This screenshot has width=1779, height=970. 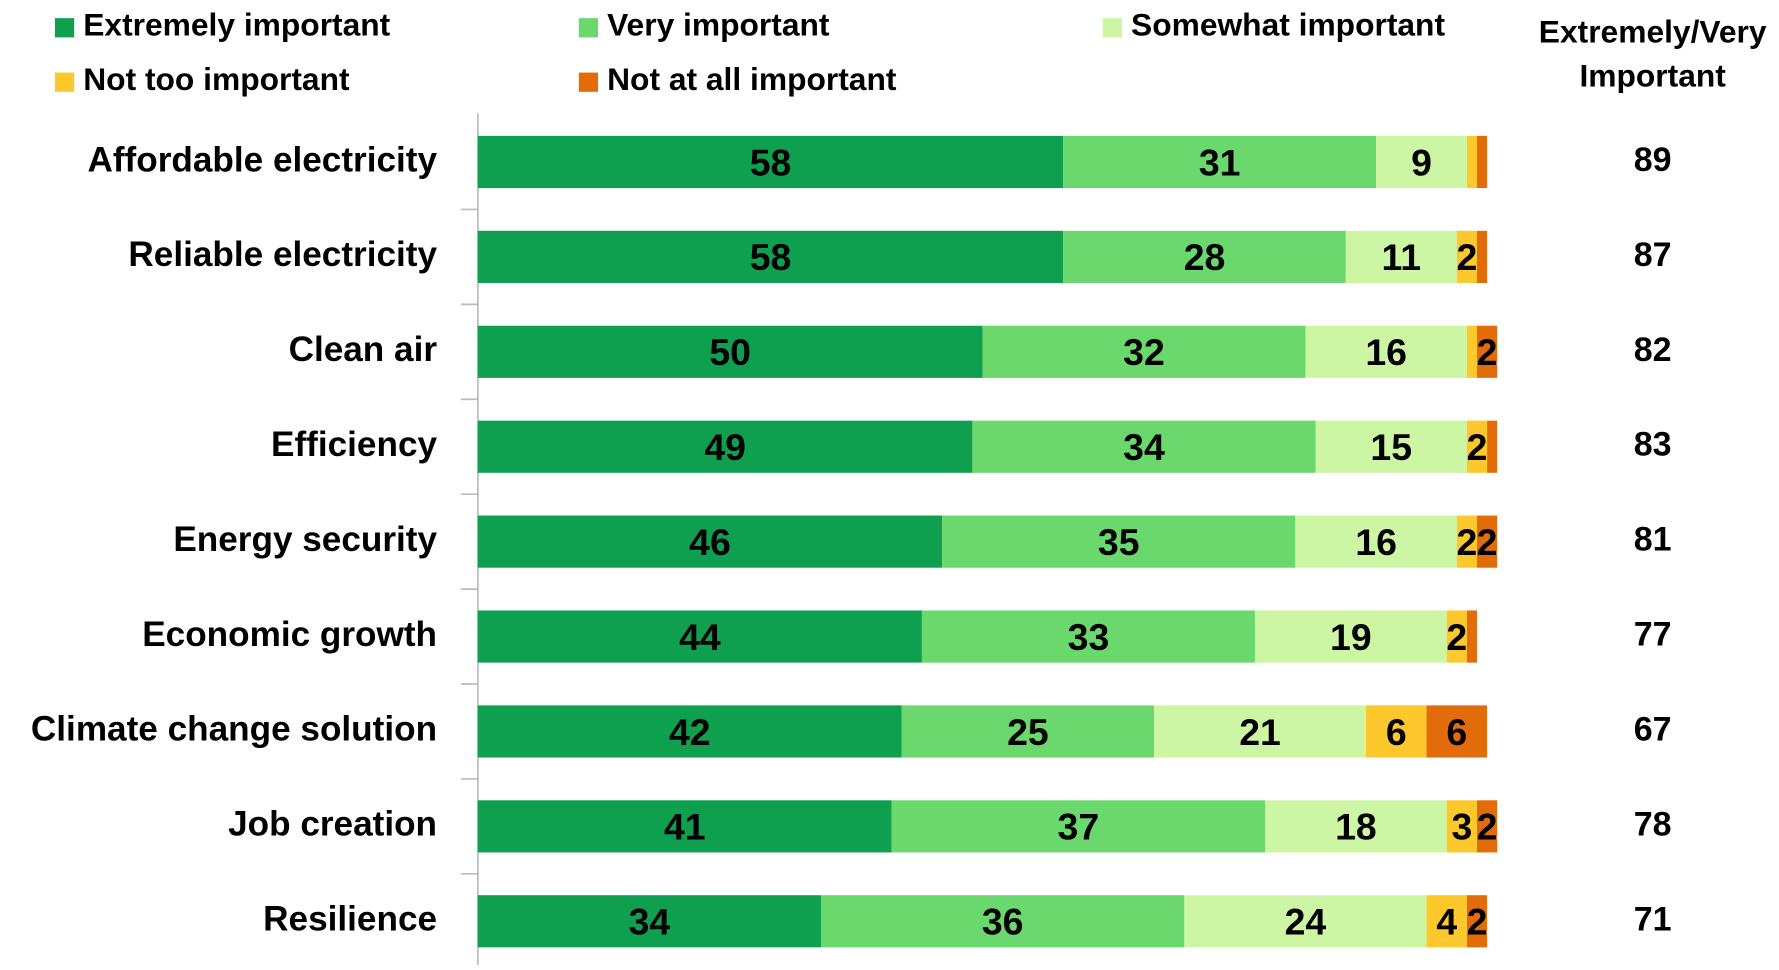 I want to click on data-label: 42, so click(x=690, y=732).